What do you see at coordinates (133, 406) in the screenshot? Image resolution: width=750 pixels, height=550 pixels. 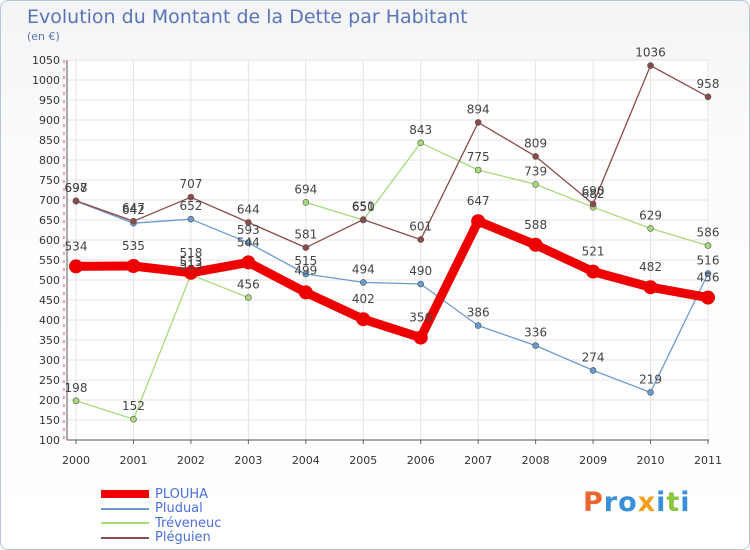 I see `data-label: 152` at bounding box center [133, 406].